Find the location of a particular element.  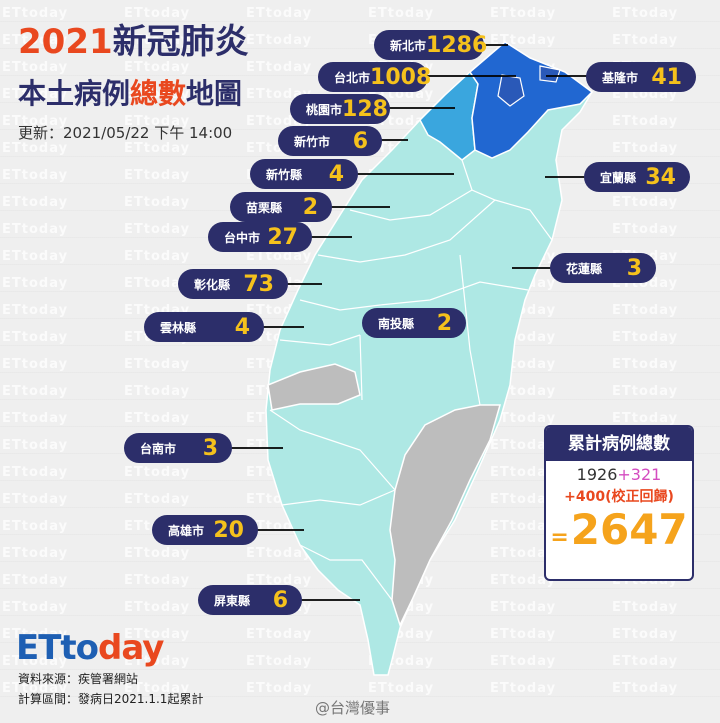

region-label-tainan: 台南市 3 is located at coordinates (178, 448).